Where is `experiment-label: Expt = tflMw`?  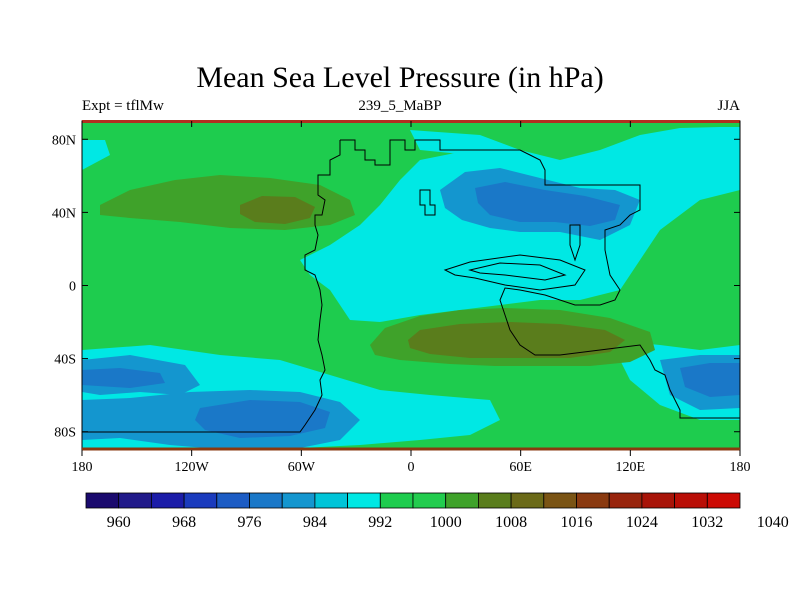 experiment-label: Expt = tflMw is located at coordinates (123, 106).